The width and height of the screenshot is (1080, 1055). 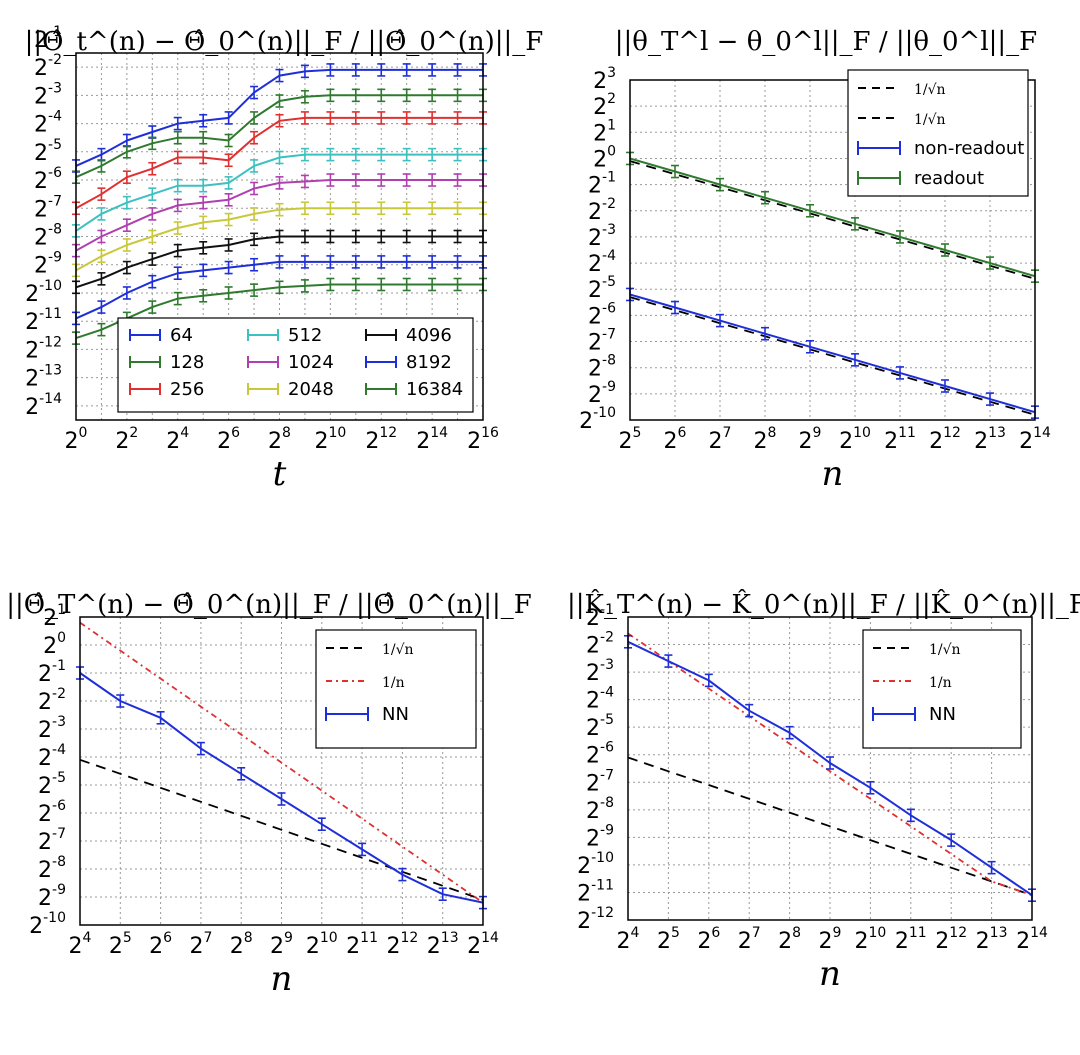 I want to click on y-tick-label: 2-14, so click(x=43, y=405).